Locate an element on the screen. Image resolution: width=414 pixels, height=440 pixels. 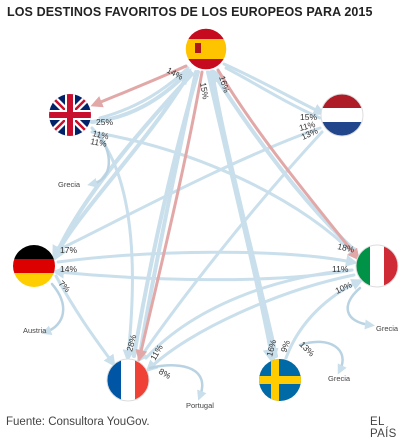
flow-de-italy is located at coordinates (207, 258).